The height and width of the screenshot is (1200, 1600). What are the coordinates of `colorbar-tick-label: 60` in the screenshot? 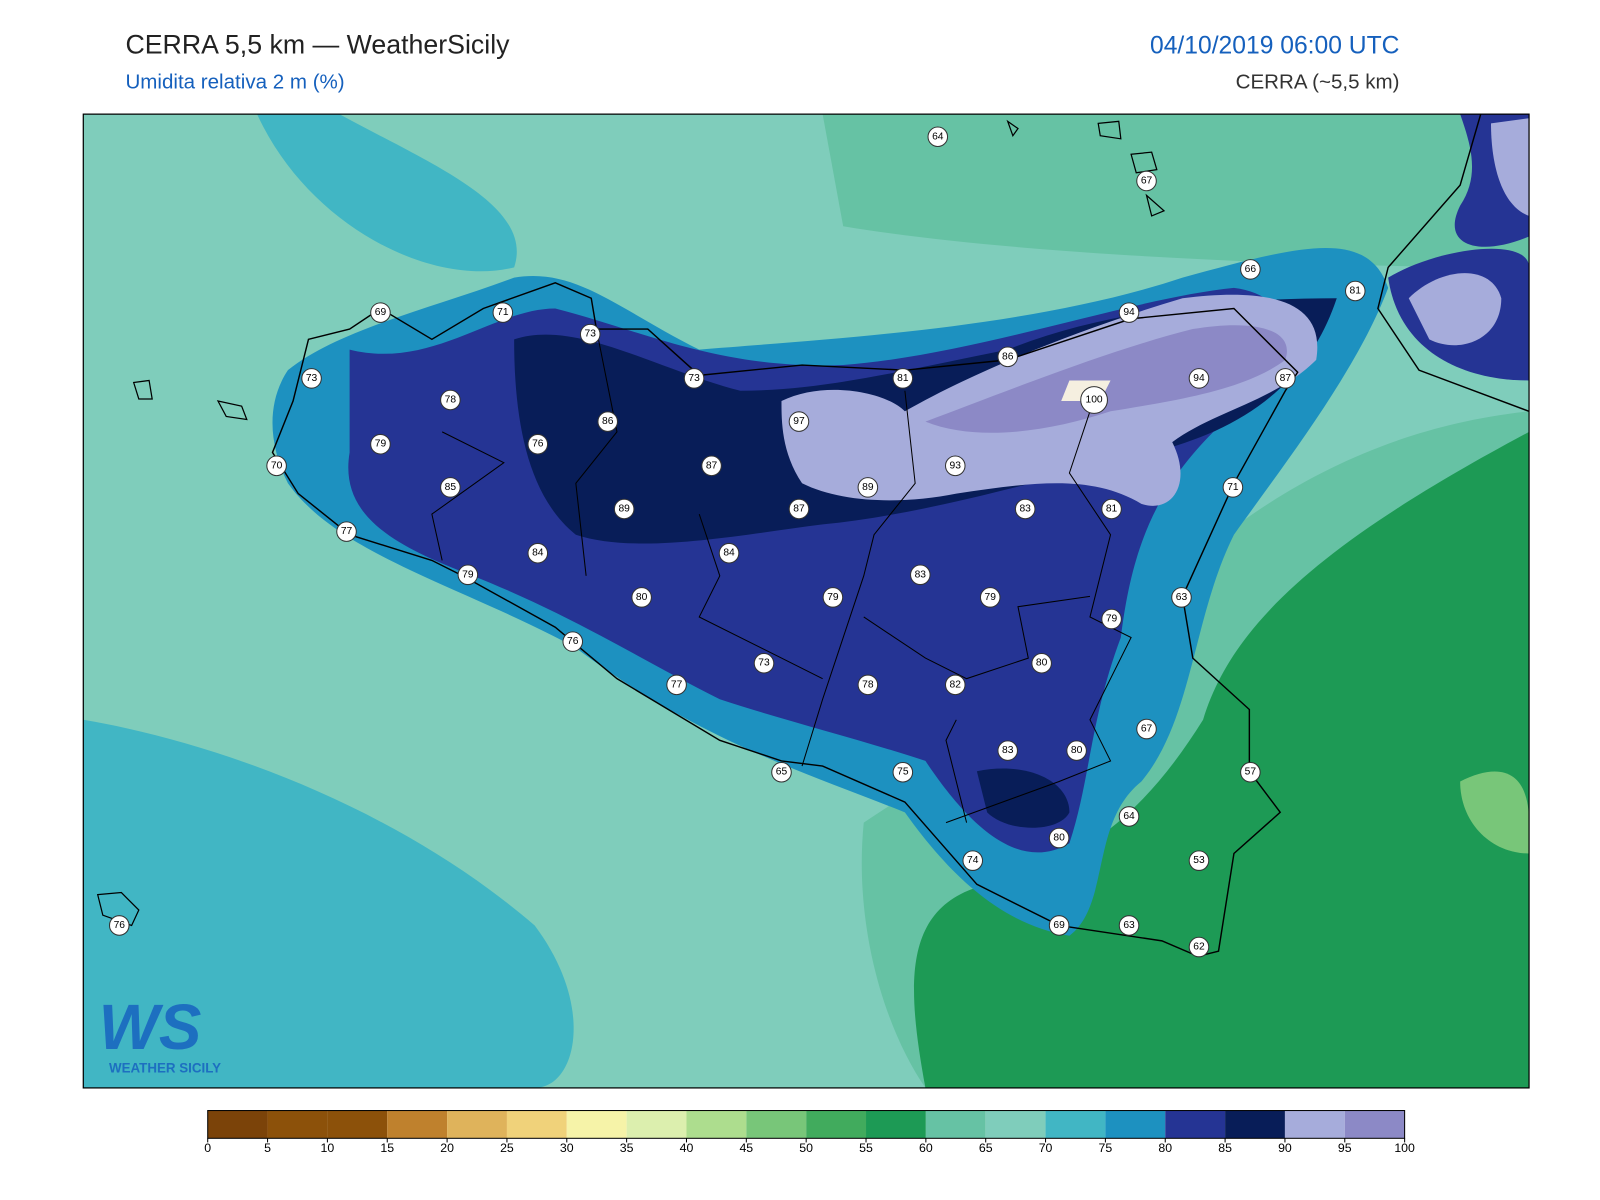 It's located at (926, 1148).